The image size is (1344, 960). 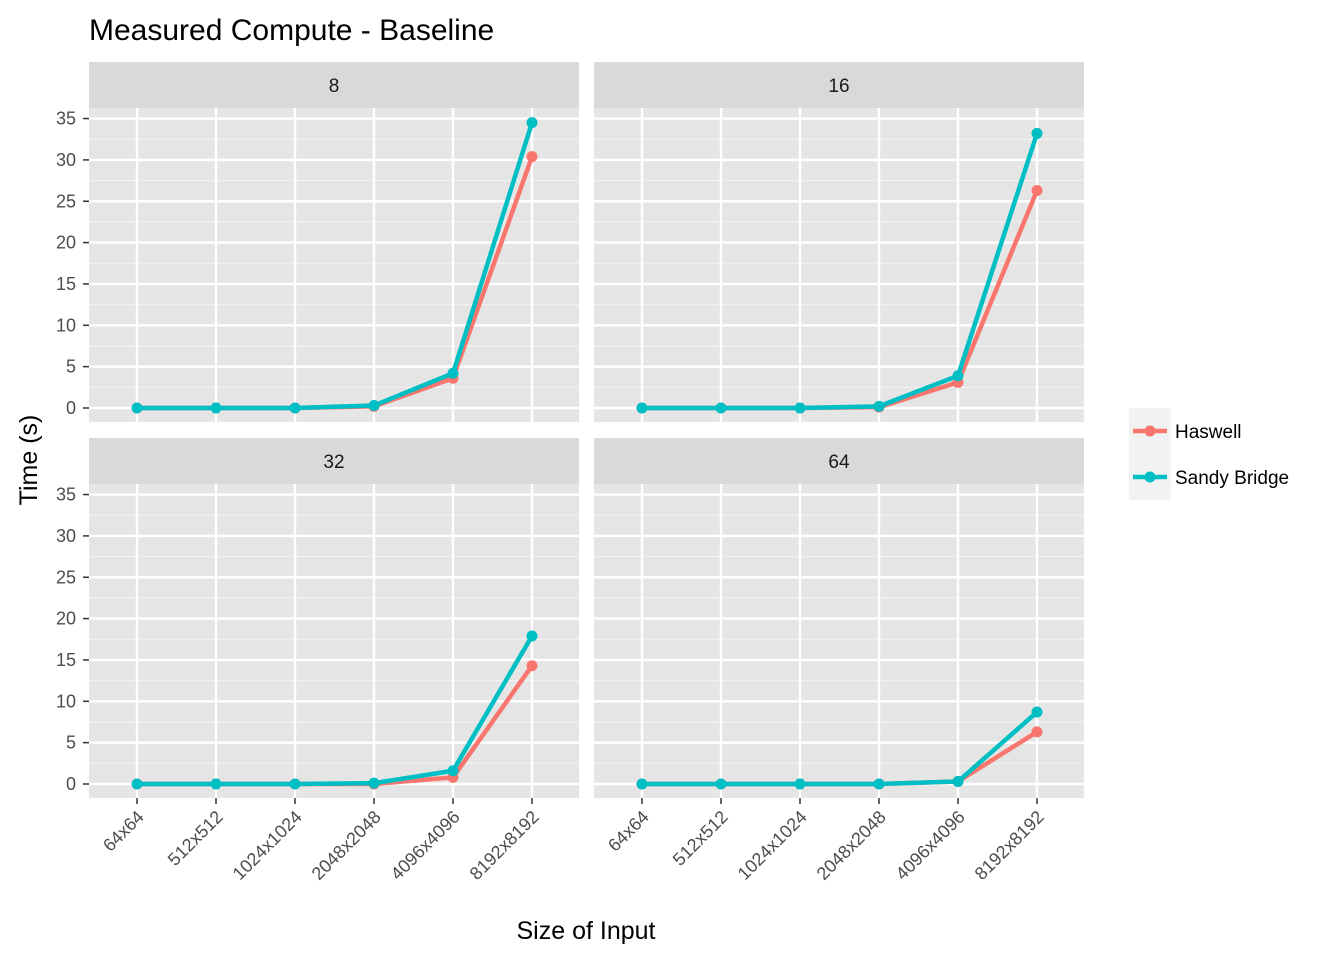 I want to click on facet-panel-8: 8 0 5 10 15 20 25 30 35, so click(x=317, y=242).